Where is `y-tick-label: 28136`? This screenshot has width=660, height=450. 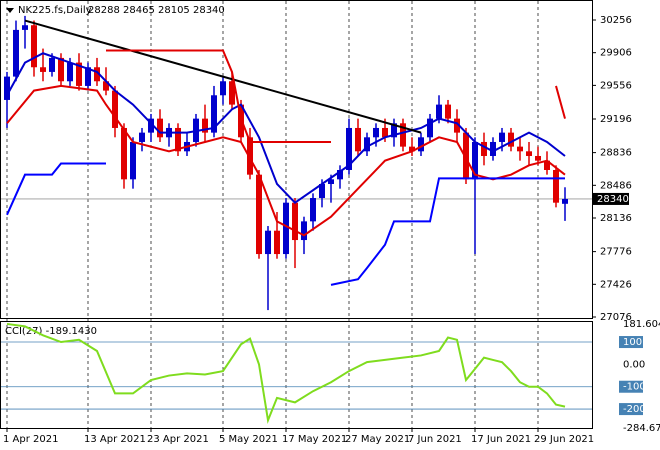
y-tick-label: 28136 is located at coordinates (616, 218).